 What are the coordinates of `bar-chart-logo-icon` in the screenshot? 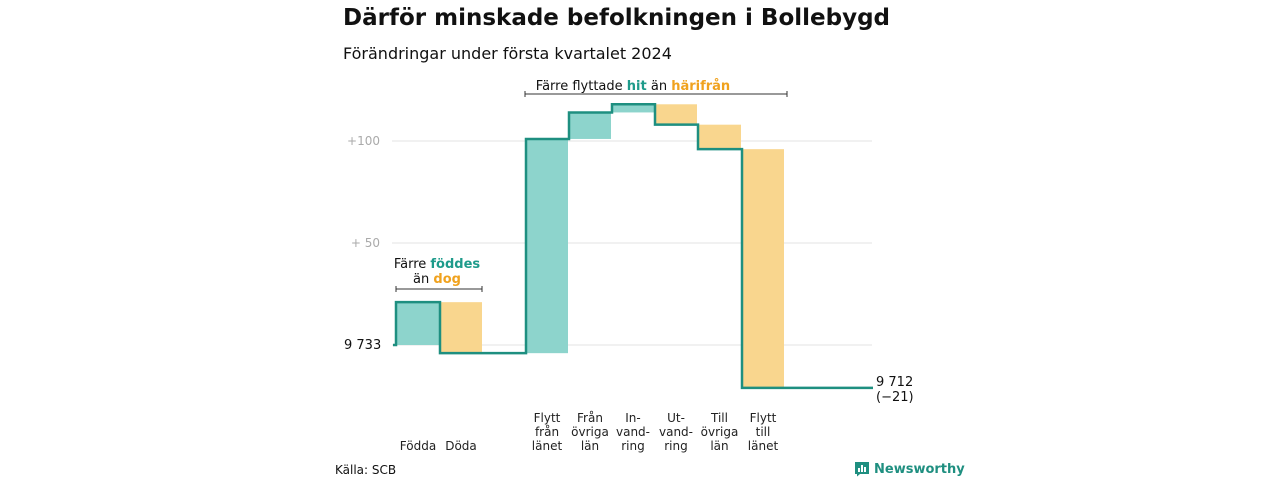 It's located at (862, 469).